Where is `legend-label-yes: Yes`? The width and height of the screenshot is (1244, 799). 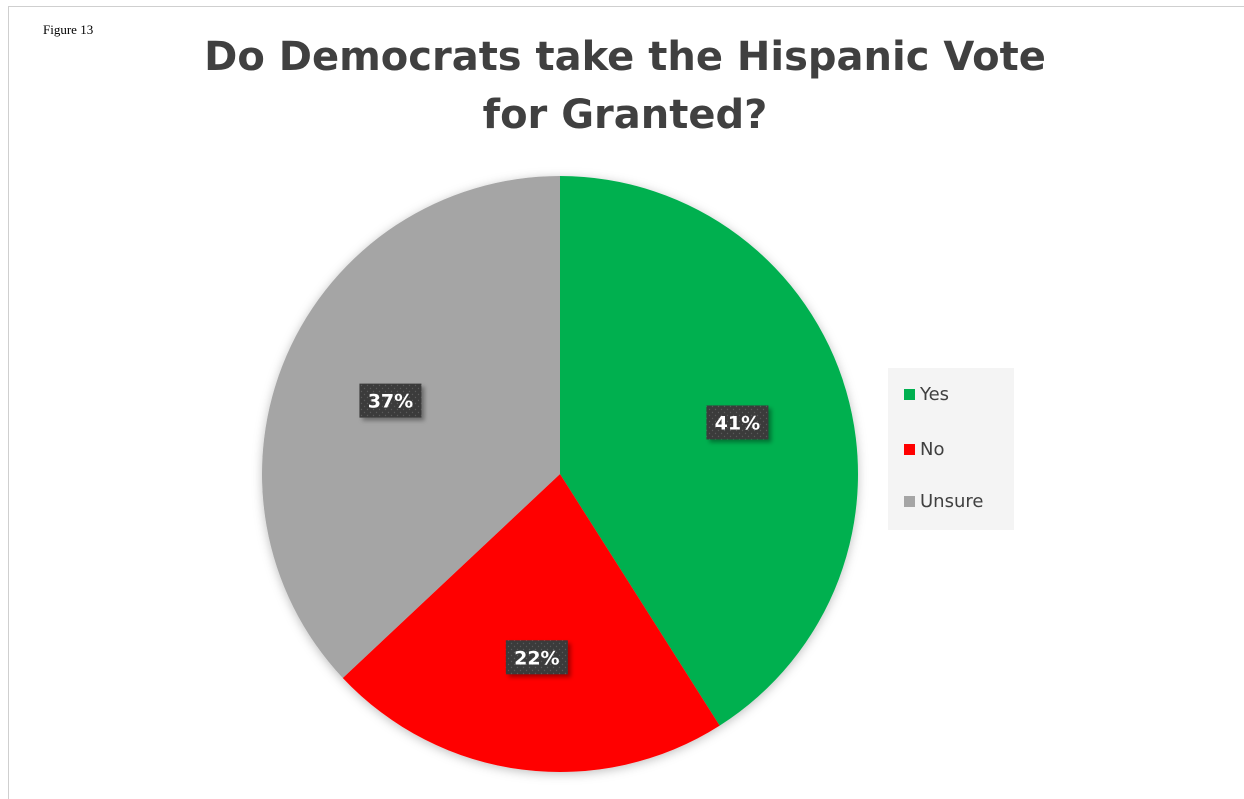 legend-label-yes: Yes is located at coordinates (935, 394).